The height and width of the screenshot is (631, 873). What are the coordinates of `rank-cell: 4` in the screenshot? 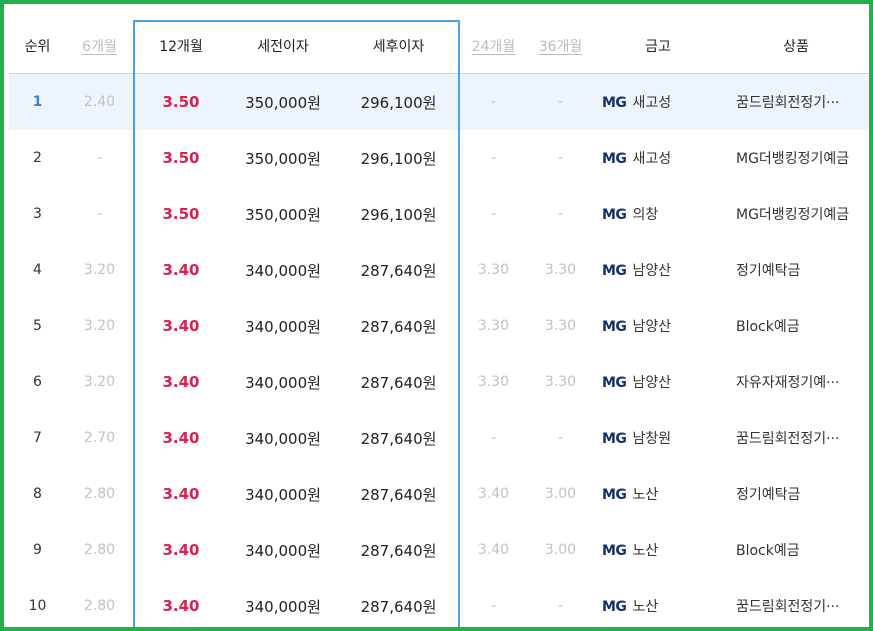 It's located at (37, 270).